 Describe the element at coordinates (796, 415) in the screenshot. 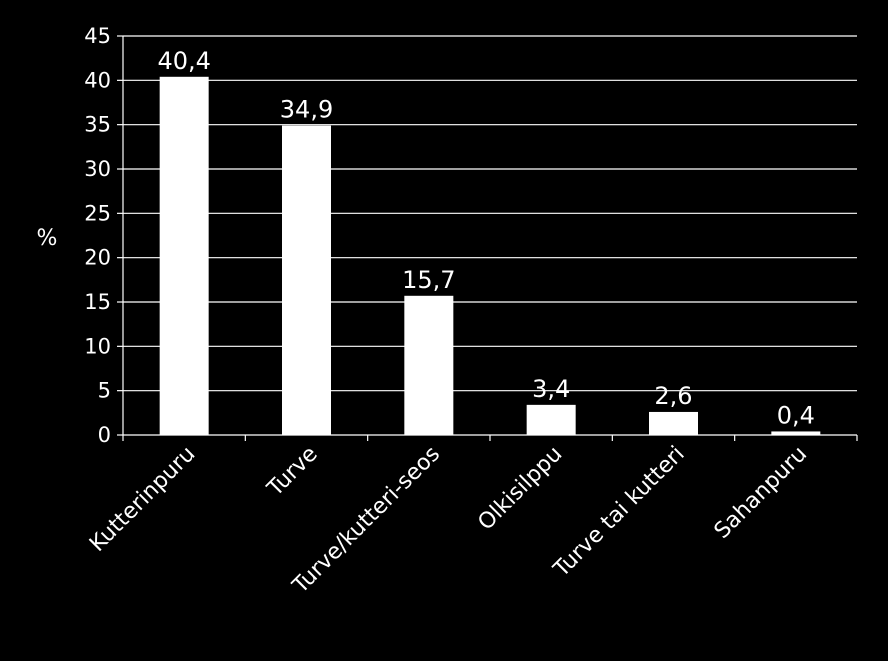

I see `data-label: 0,4` at that location.